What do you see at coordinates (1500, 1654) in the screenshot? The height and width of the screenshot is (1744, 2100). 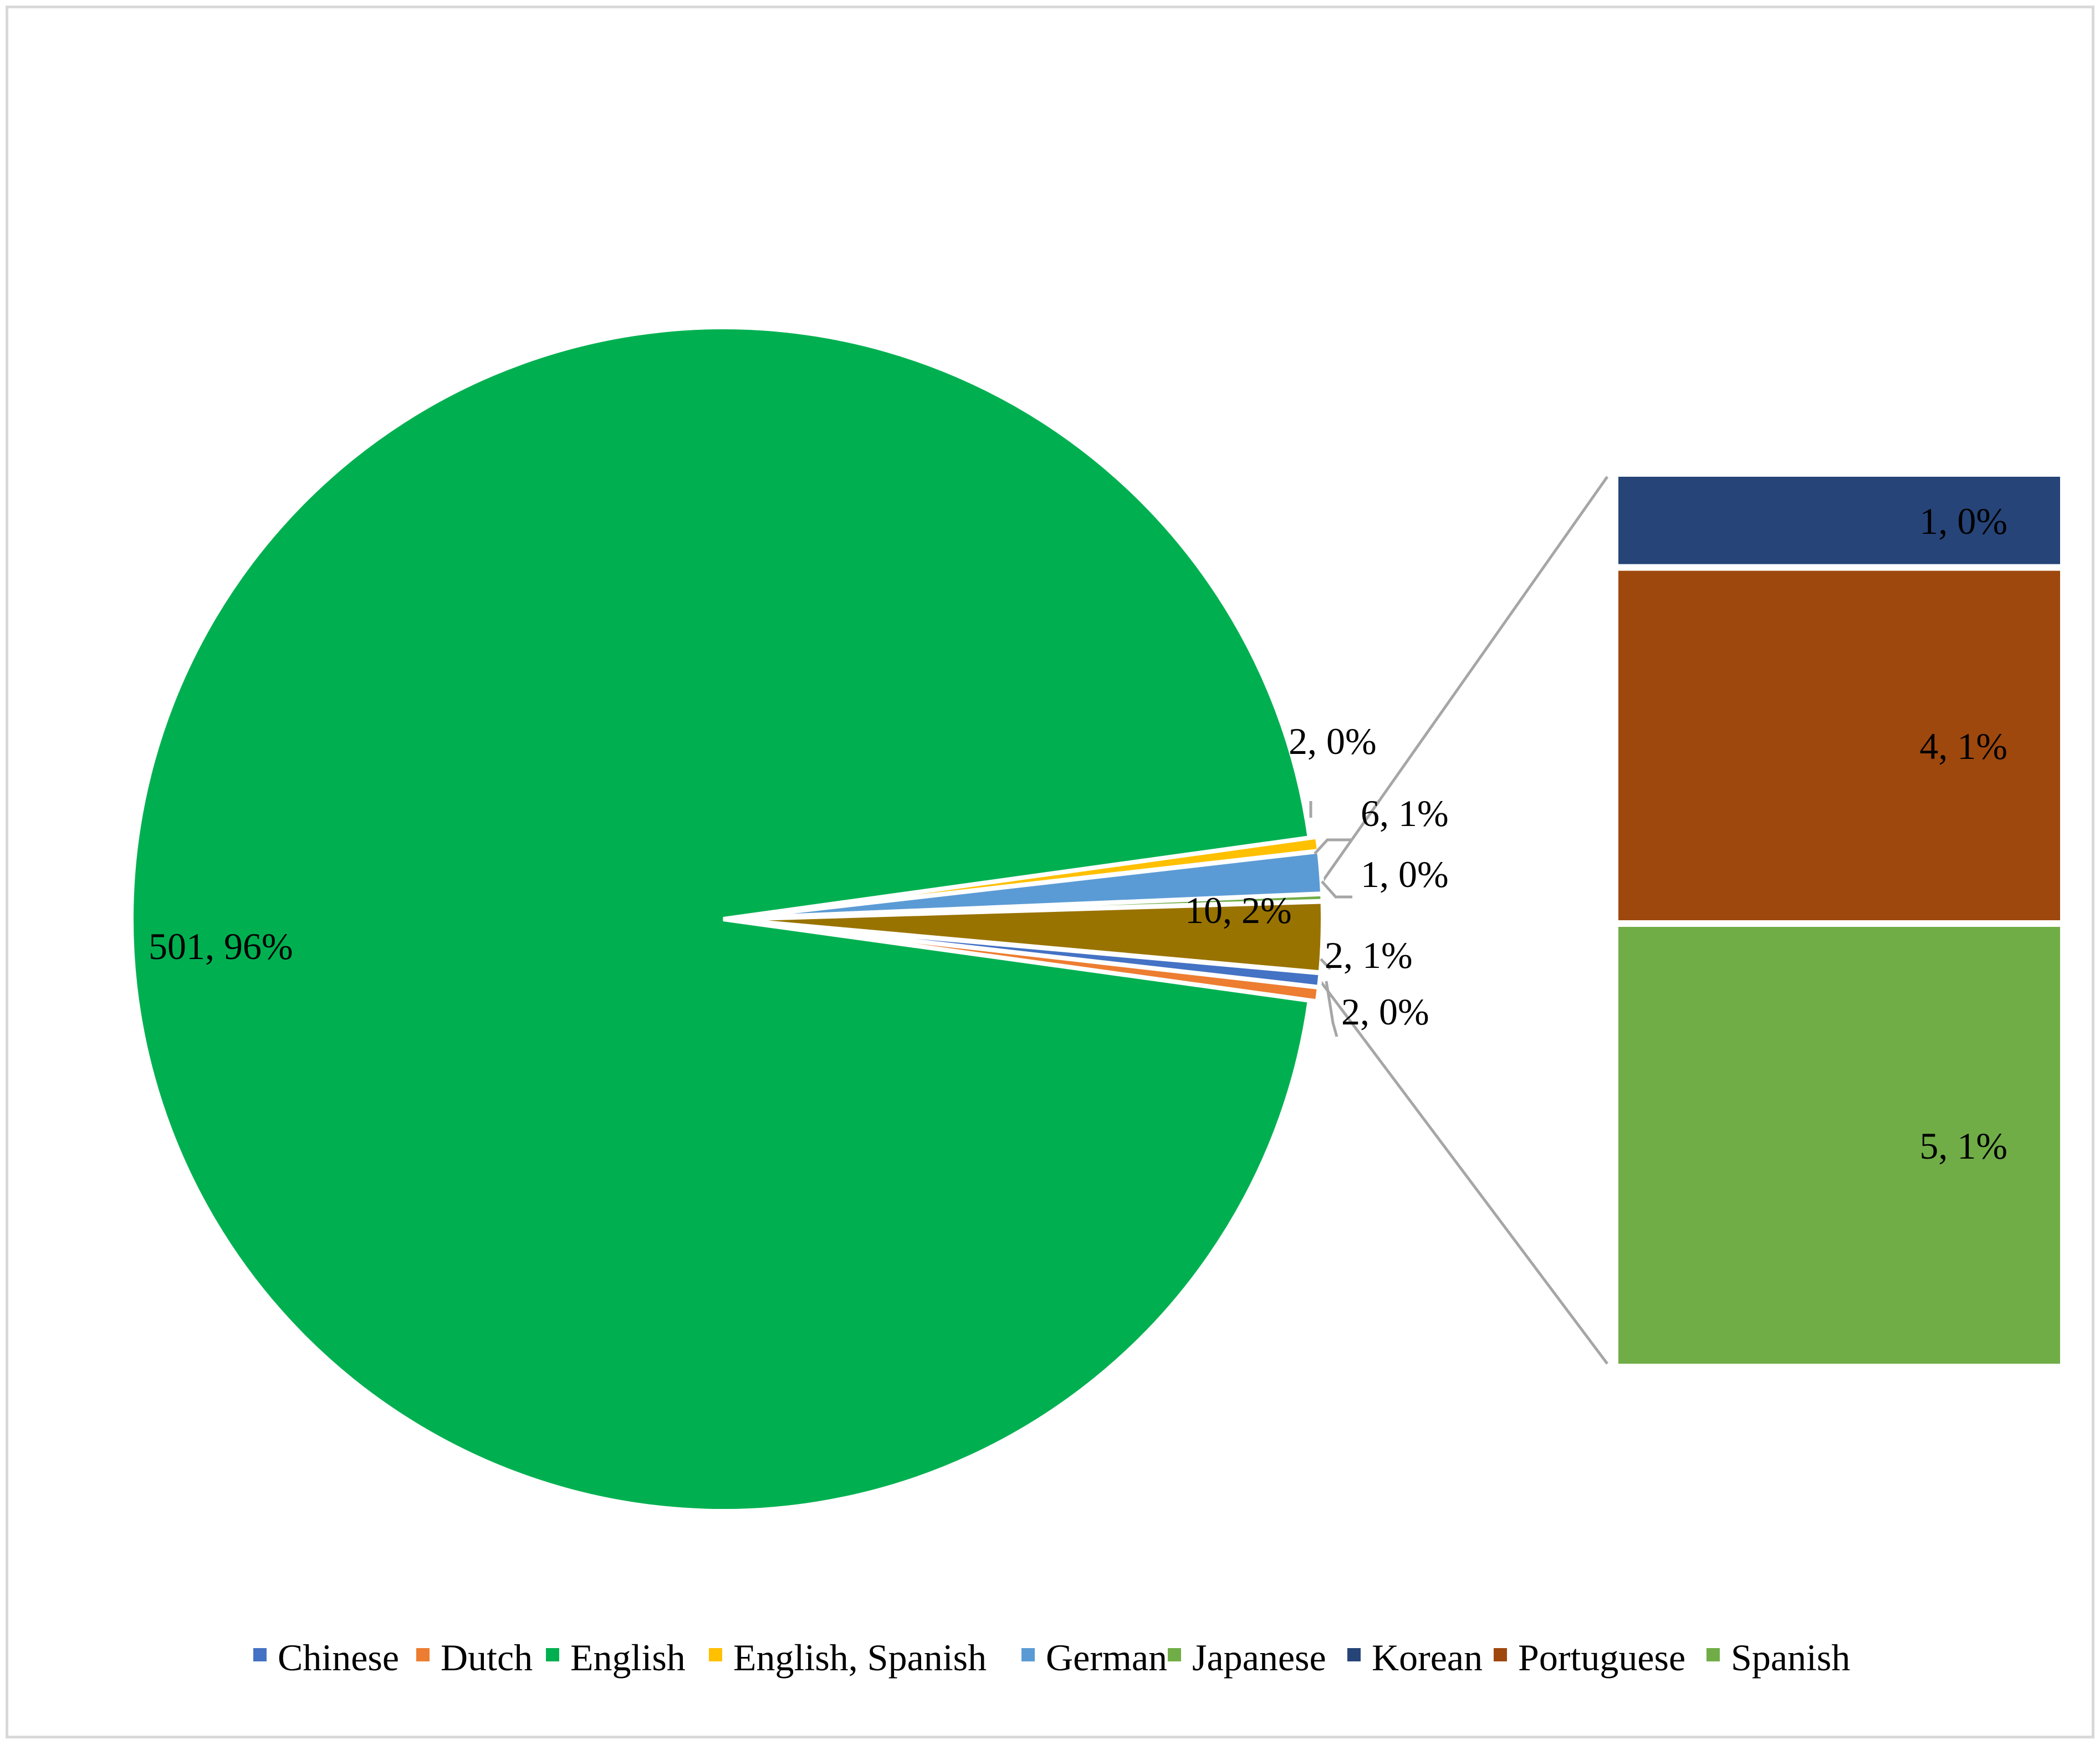 I see `legend-swatch-portuguese` at bounding box center [1500, 1654].